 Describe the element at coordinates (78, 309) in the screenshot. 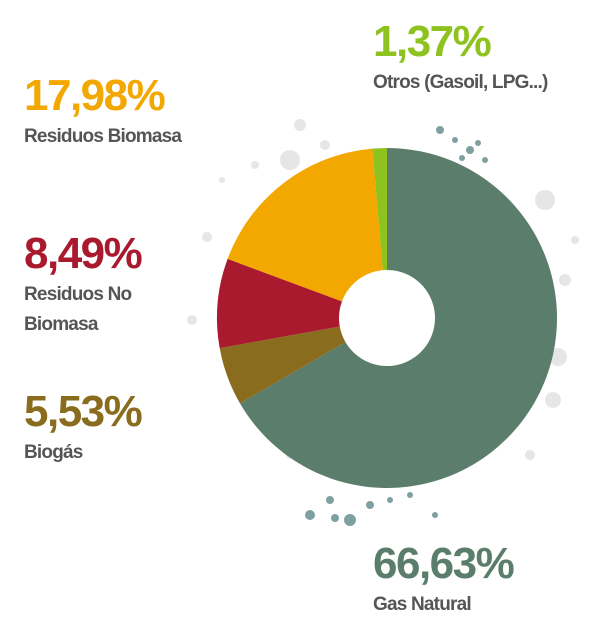

I see `category-label: Residuos No Biomasa` at that location.